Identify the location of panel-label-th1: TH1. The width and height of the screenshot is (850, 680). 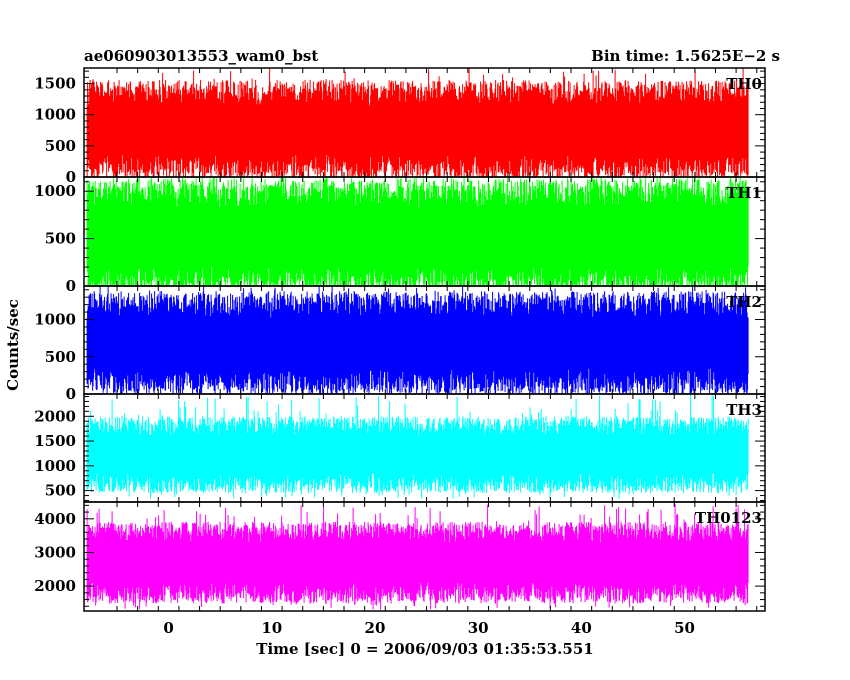
(744, 193).